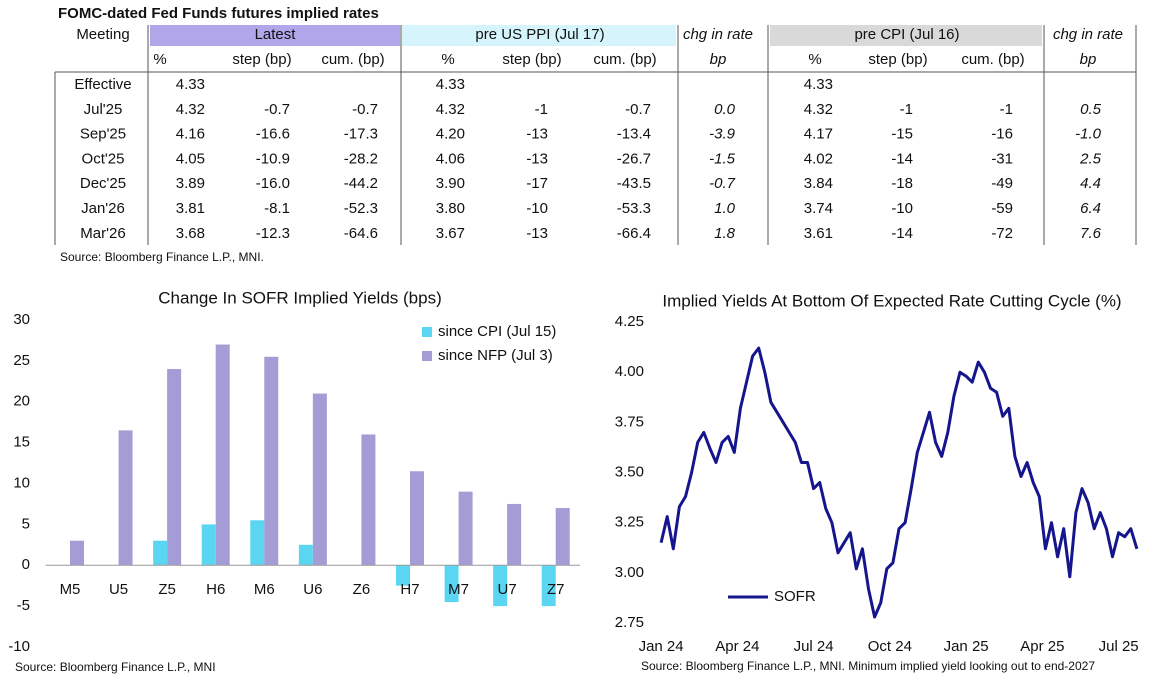 The height and width of the screenshot is (682, 1166). I want to click on x-tick-label: Z6, so click(362, 589).